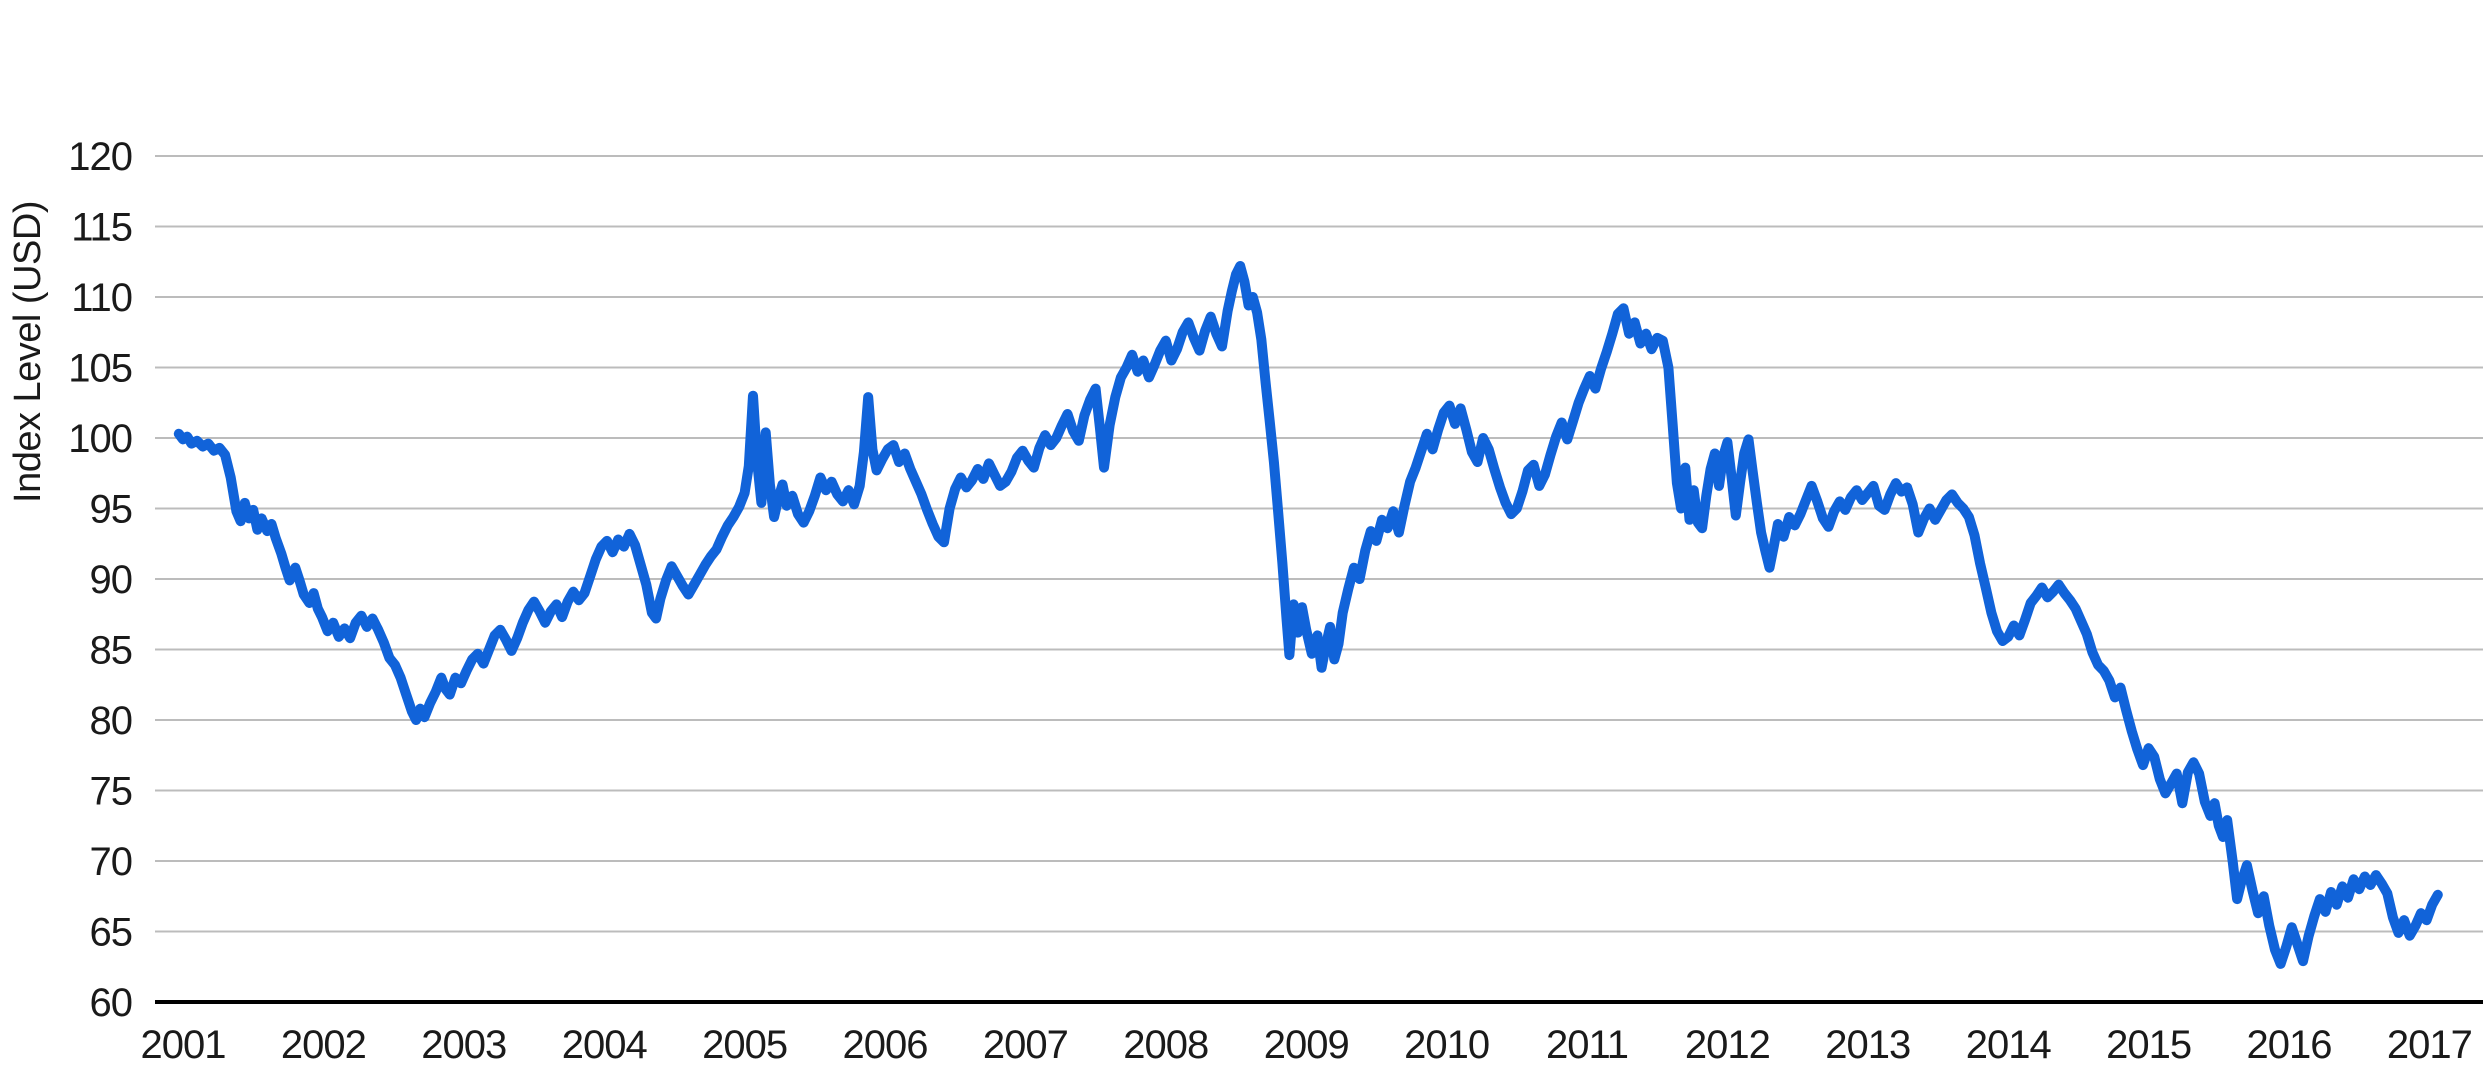  I want to click on y-tick-label: 60, so click(111, 1003).